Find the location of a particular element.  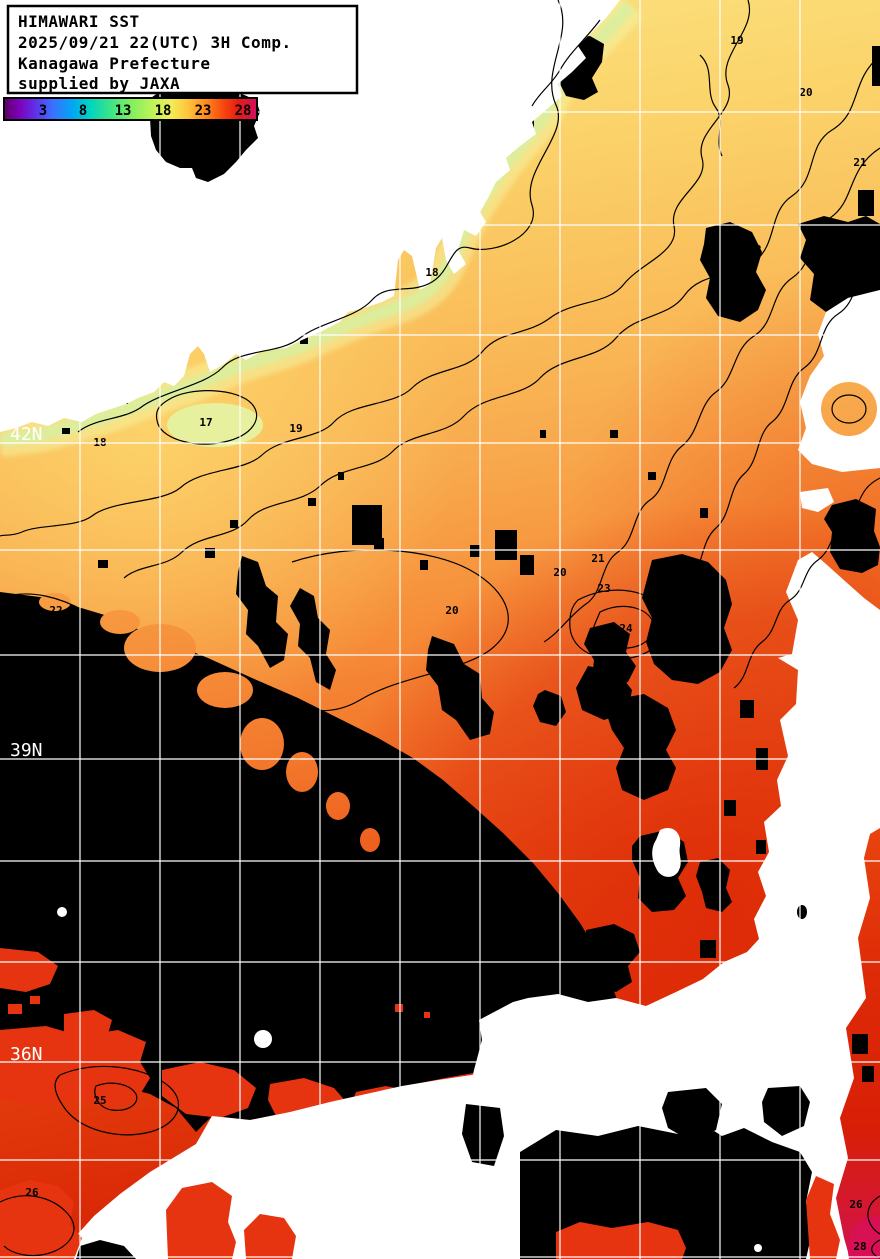

colorbar-tick: 28 is located at coordinates (243, 111).